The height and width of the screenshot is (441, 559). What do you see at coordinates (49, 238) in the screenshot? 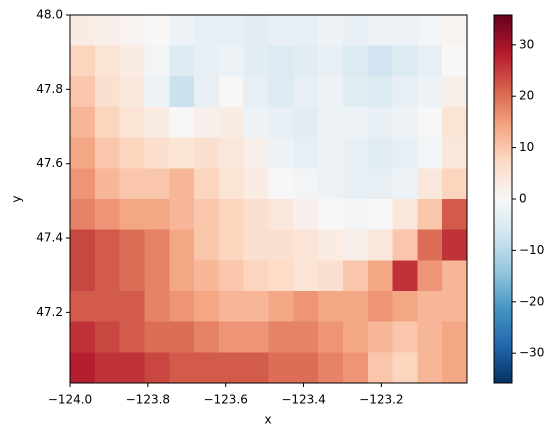
I see `y-tick-label: 47.4` at bounding box center [49, 238].